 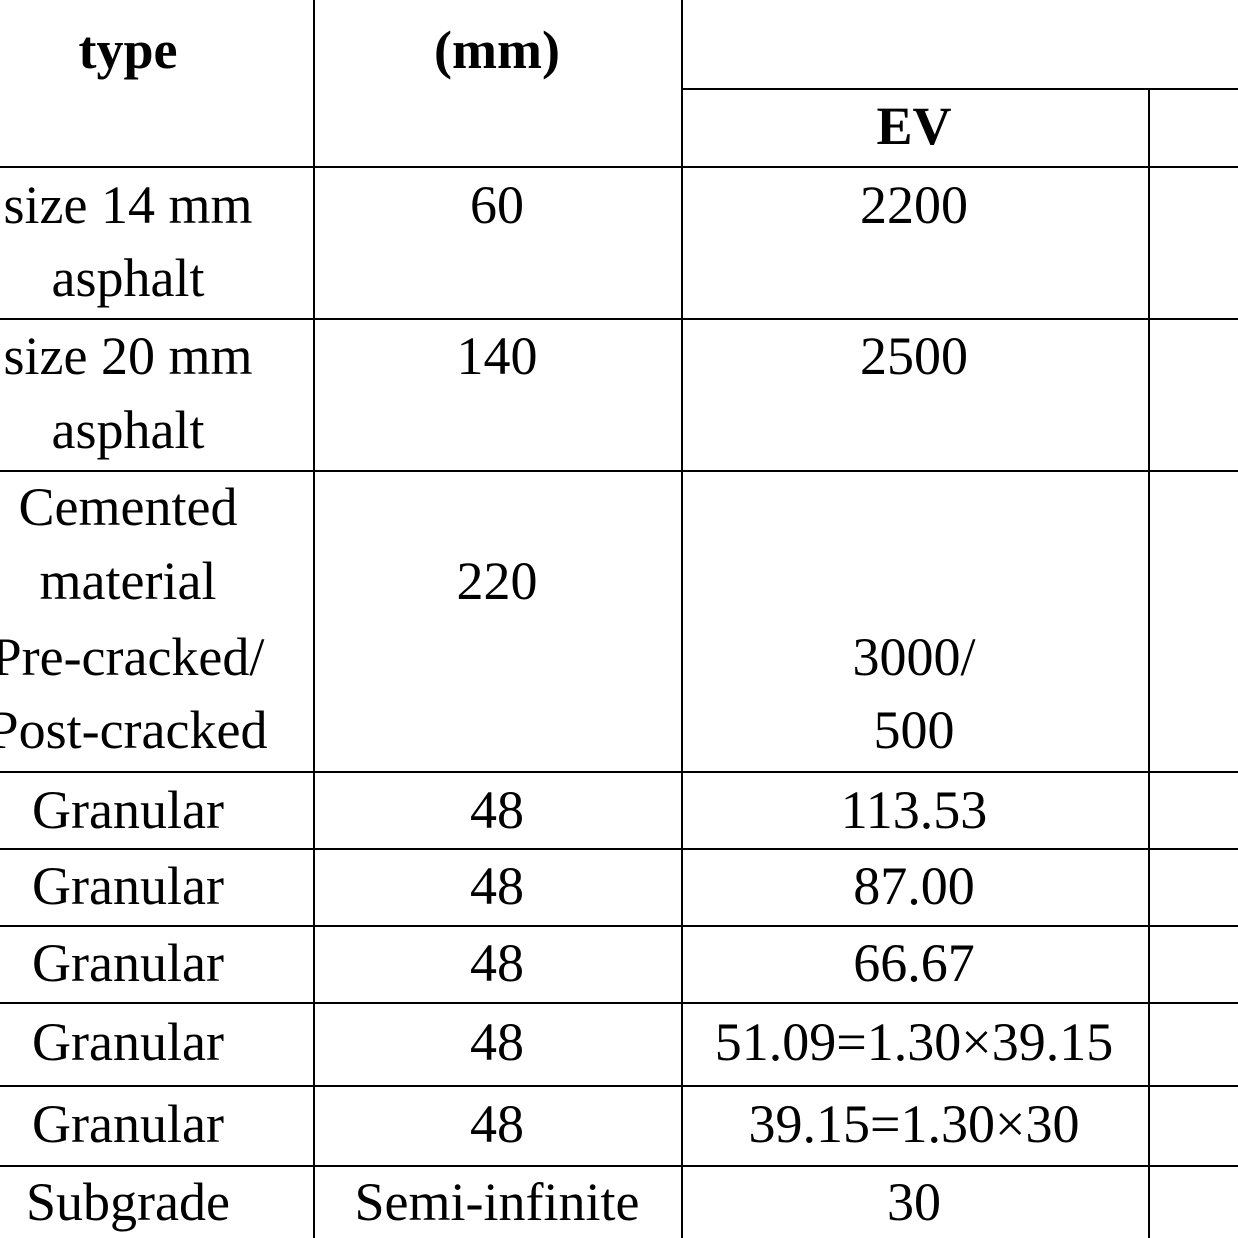 I want to click on header-ev: EV, so click(x=914, y=126).